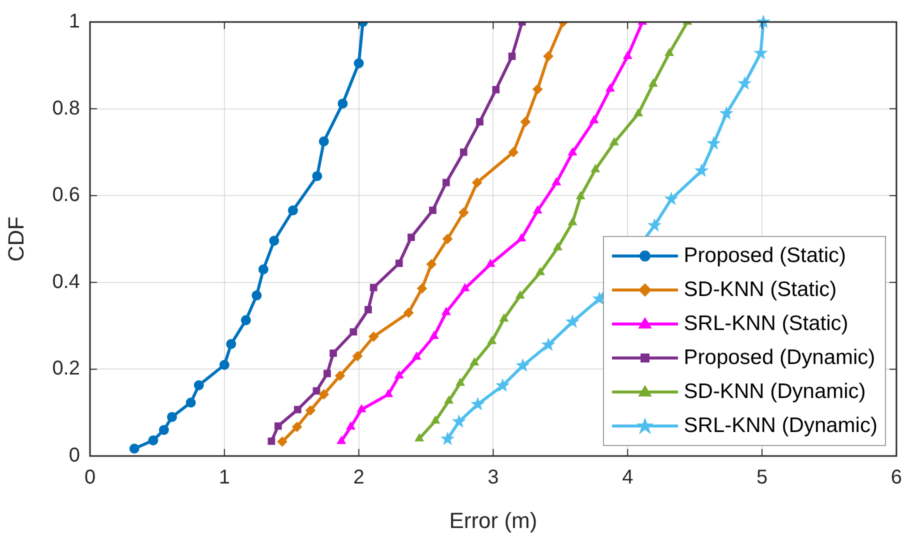 Image resolution: width=912 pixels, height=539 pixels. I want to click on x-tick-label: 6, so click(896, 477).